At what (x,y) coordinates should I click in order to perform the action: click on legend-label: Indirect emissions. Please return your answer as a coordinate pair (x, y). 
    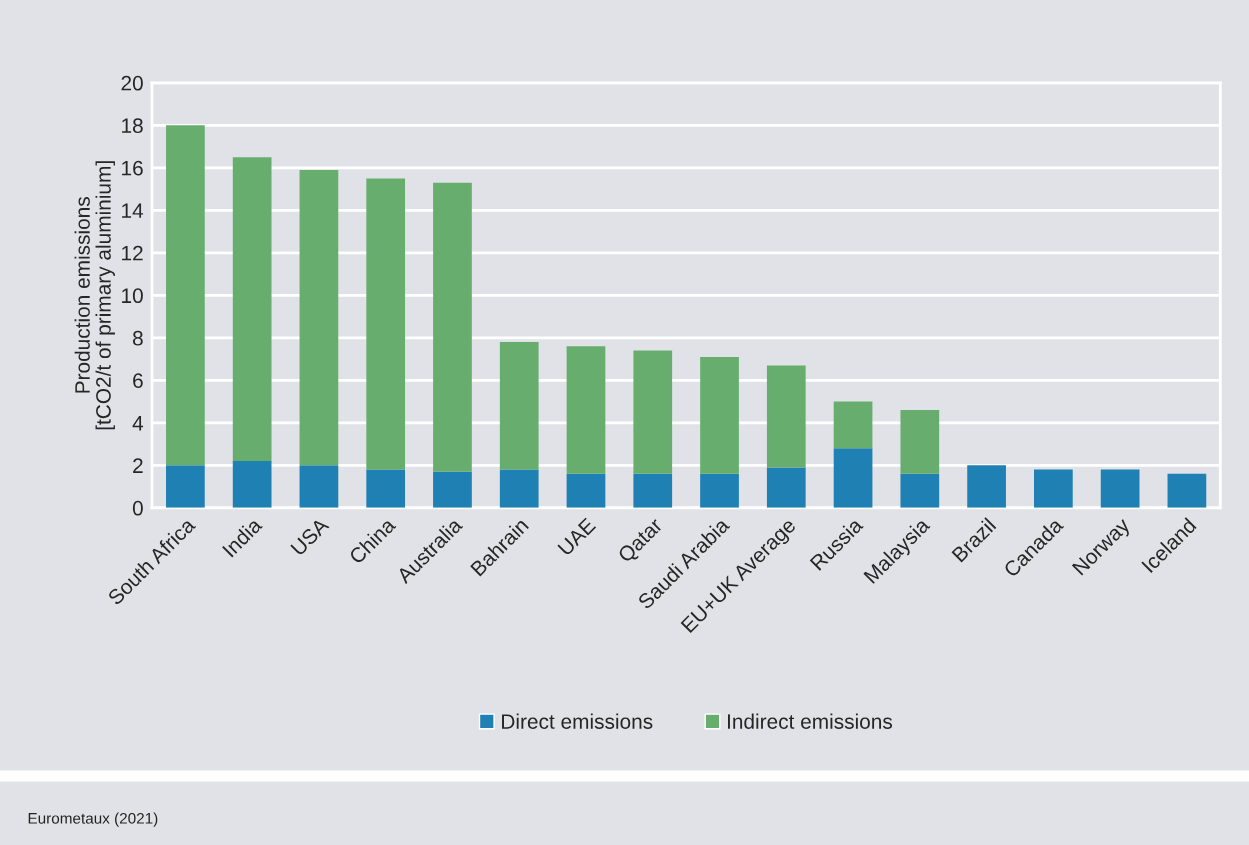
    Looking at the image, I should click on (810, 721).